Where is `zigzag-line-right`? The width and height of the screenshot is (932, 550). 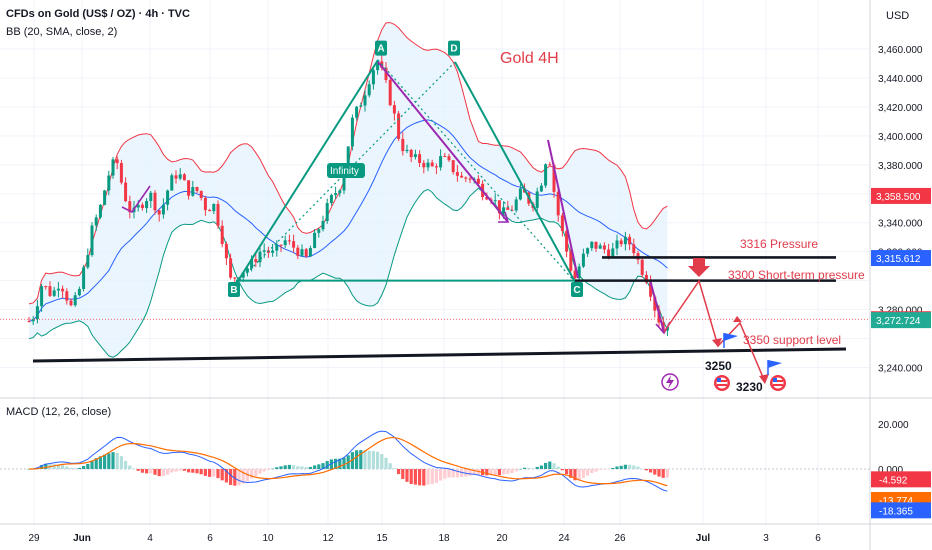
zigzag-line-right is located at coordinates (563, 209).